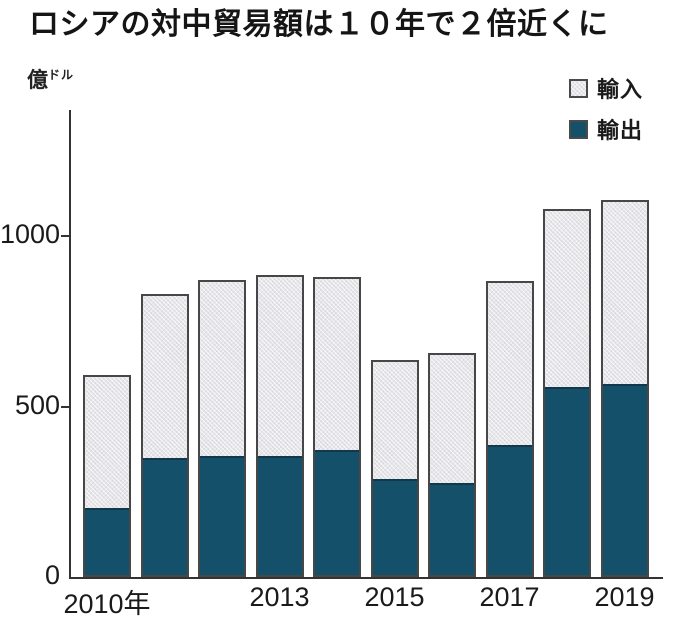 The height and width of the screenshot is (625, 680). I want to click on x-tick-label-2015: 2015, so click(394, 597).